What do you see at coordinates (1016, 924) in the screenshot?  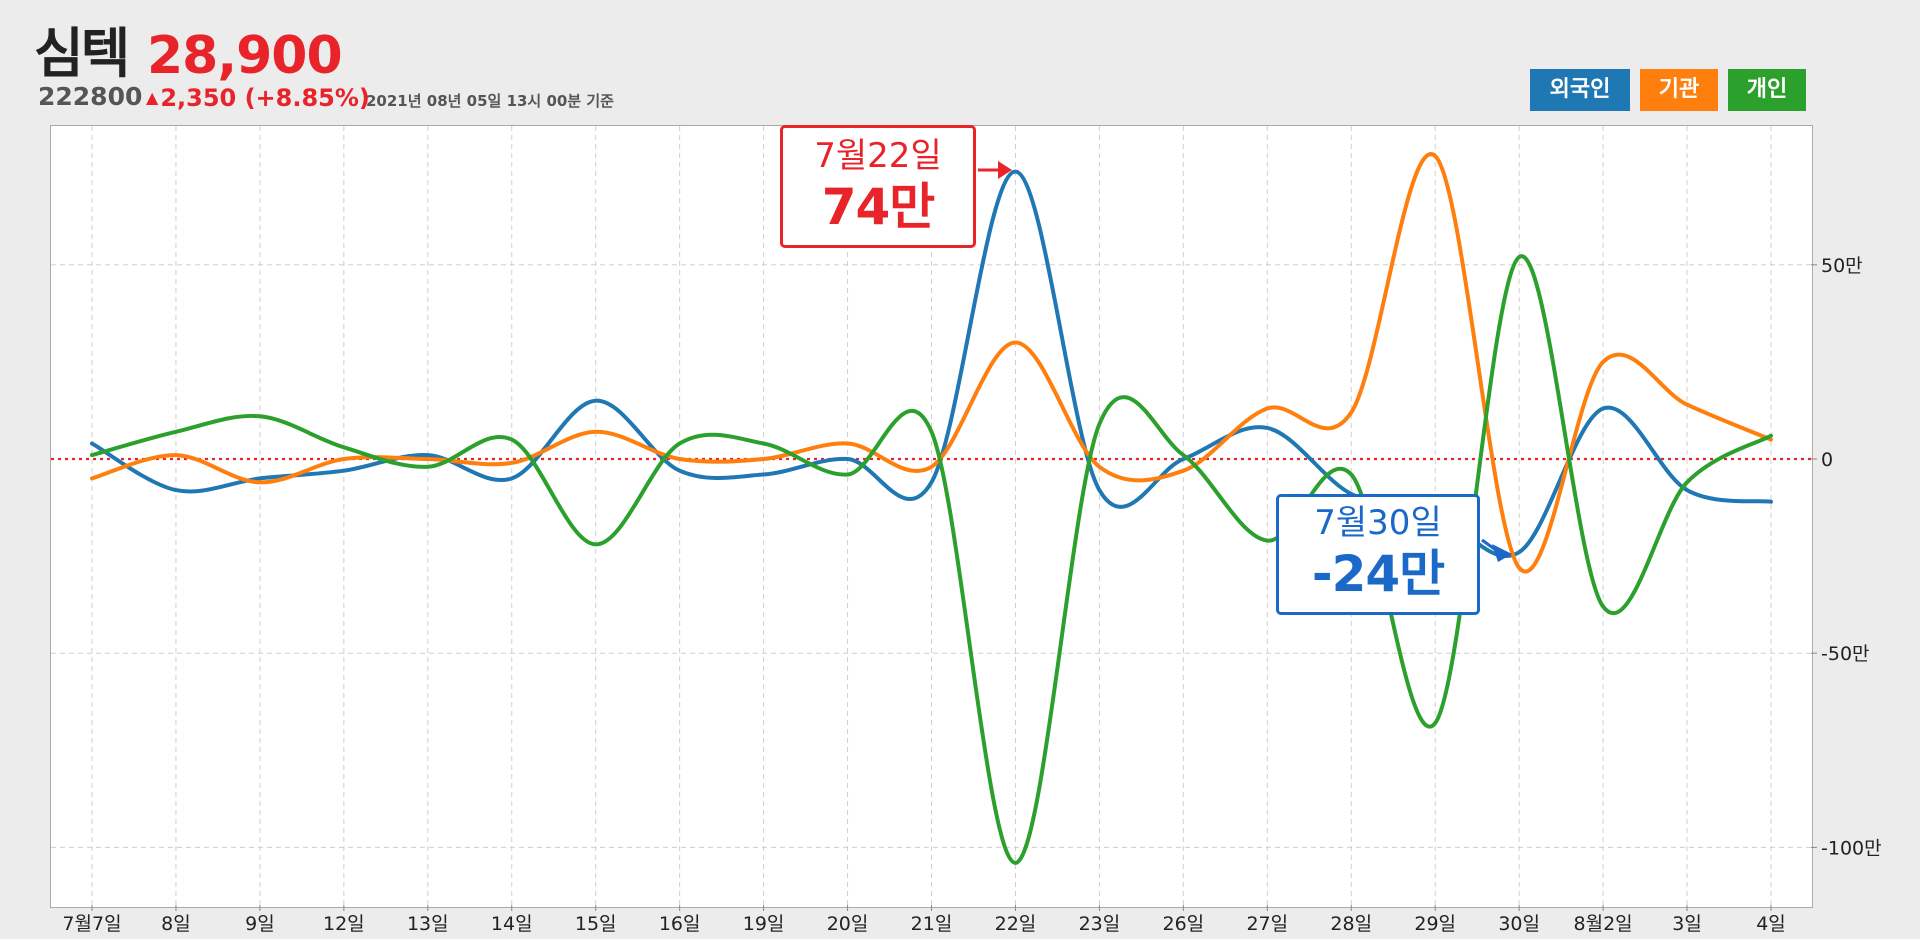 I see `x-tick-label: 22일` at bounding box center [1016, 924].